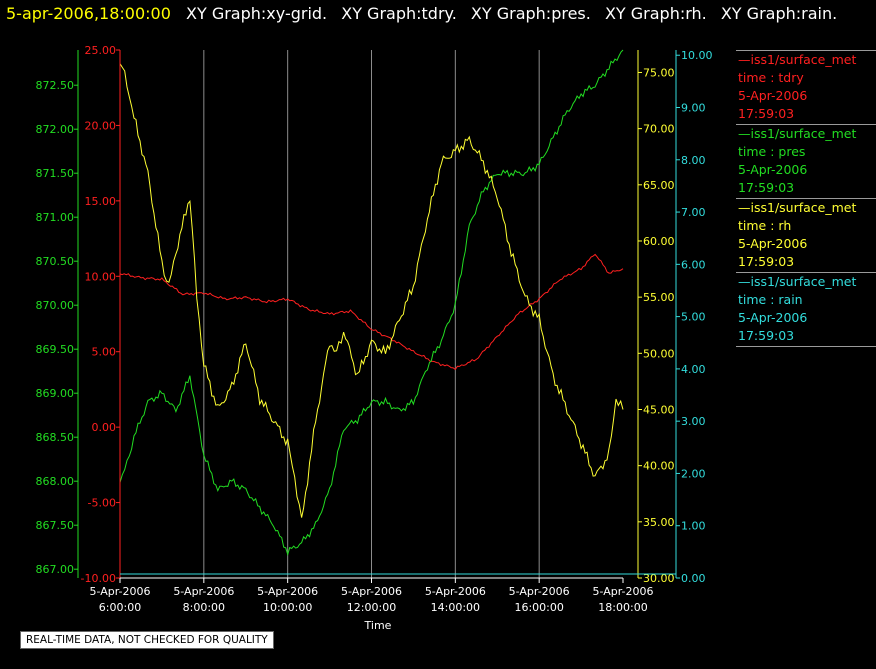 This screenshot has width=876, height=669. Describe the element at coordinates (378, 625) in the screenshot. I see `x-axis-label: Time` at that location.